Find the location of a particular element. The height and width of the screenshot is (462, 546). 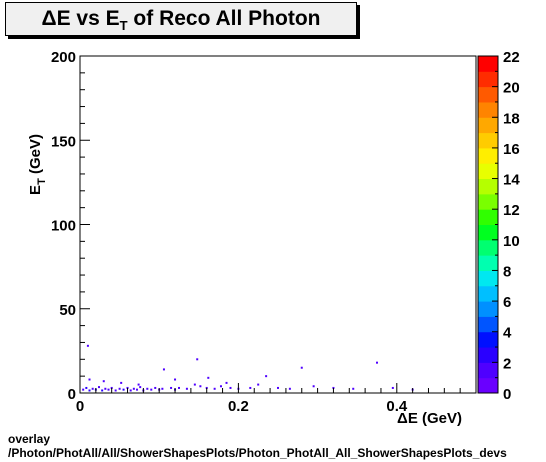

y-axis-title: ET (GeV) is located at coordinates (37, 164).